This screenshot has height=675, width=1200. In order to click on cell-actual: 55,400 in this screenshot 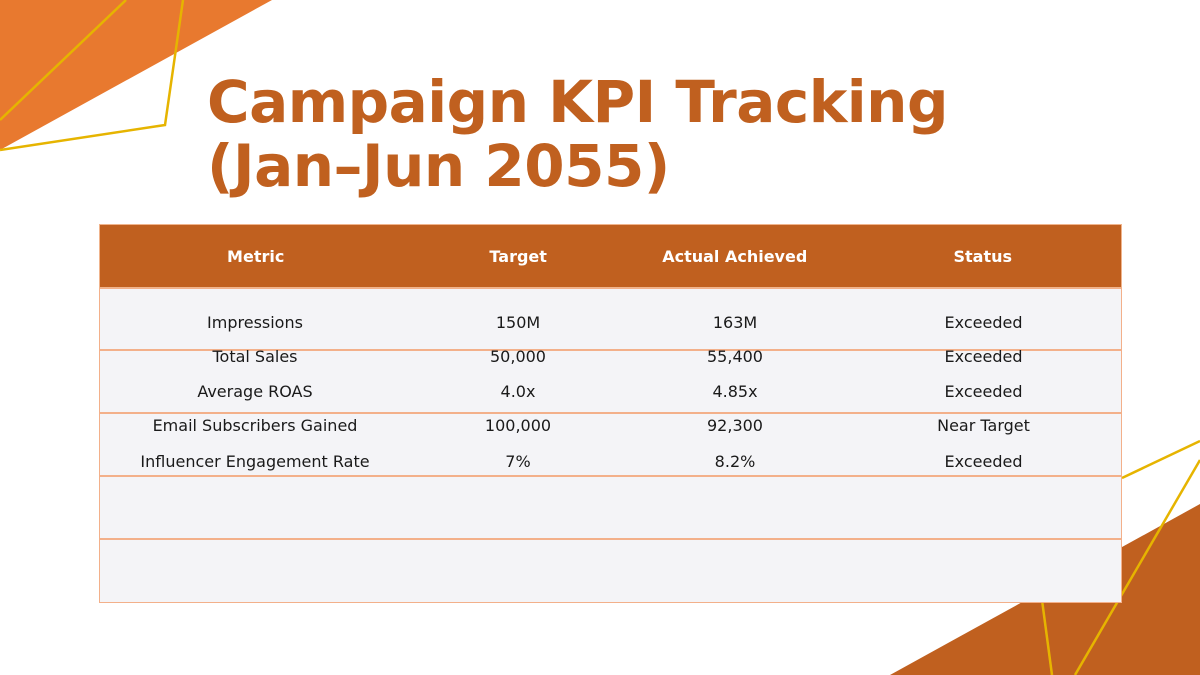, I will do `click(735, 356)`.